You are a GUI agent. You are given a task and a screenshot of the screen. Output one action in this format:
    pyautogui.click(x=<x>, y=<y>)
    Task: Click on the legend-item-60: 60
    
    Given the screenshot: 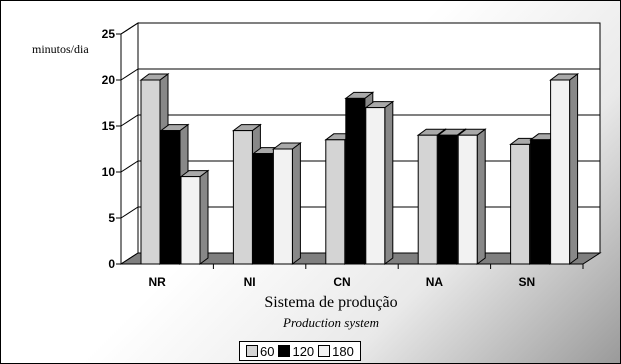 What is the action you would take?
    pyautogui.click(x=260, y=351)
    